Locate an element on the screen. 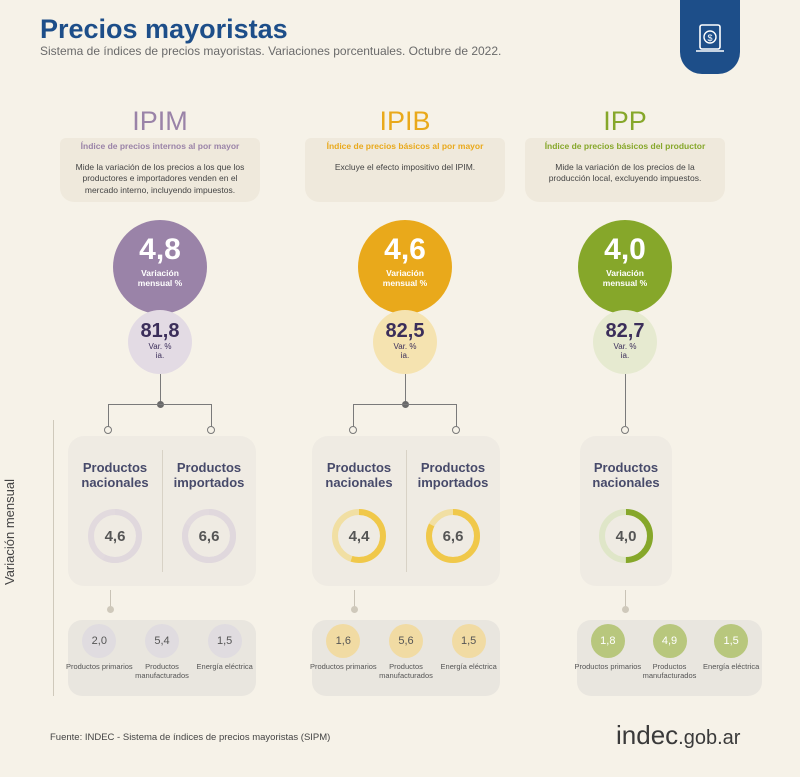  monthly-variation-circle: 4,0 Variación mensual % is located at coordinates (625, 267).